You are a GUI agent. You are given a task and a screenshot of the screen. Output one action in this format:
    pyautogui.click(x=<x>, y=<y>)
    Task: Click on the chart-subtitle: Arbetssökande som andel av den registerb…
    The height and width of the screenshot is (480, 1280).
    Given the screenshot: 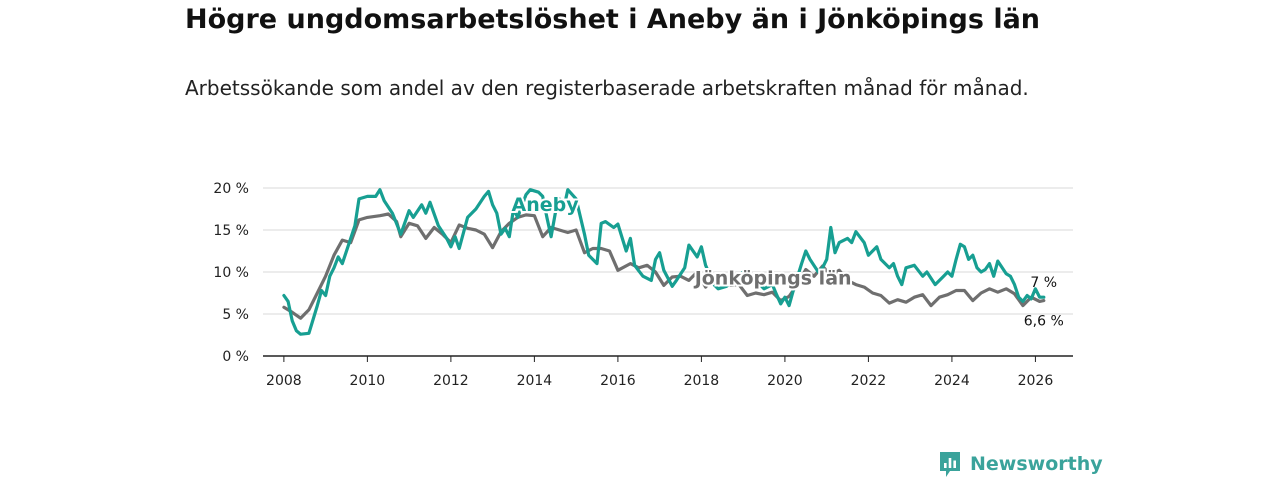 What is the action you would take?
    pyautogui.click(x=607, y=88)
    